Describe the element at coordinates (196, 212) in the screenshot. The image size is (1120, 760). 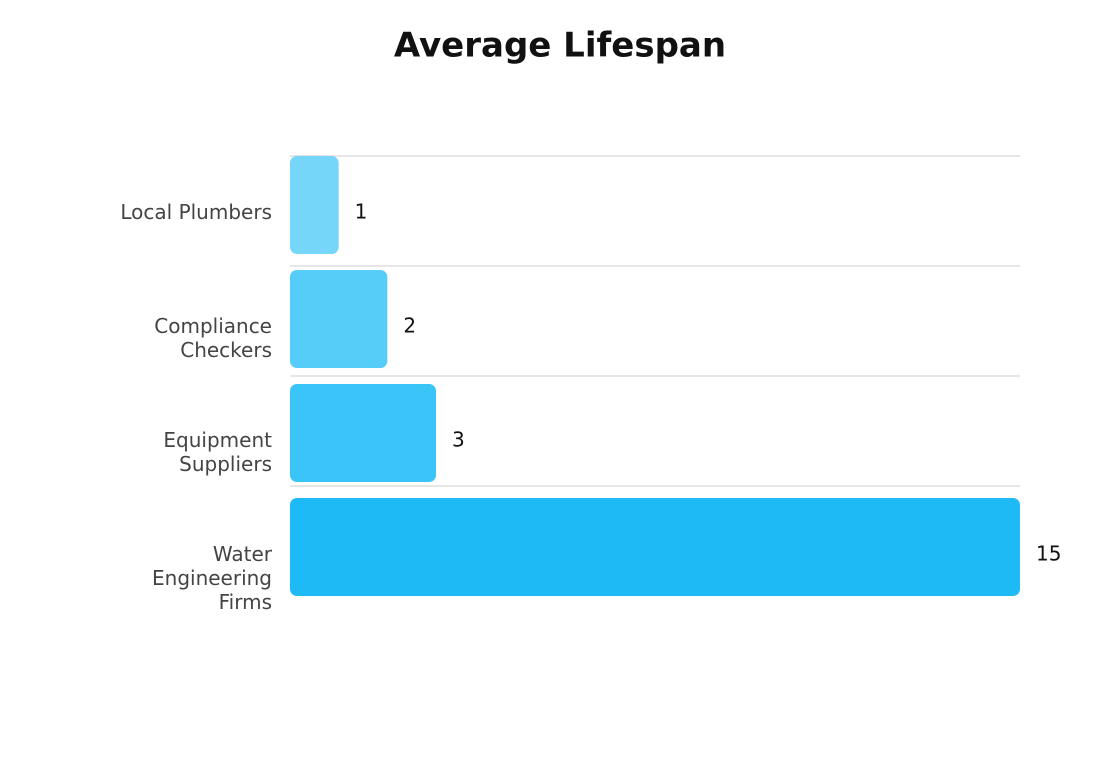
I see `y-tick-label: Local Plumbers` at that location.